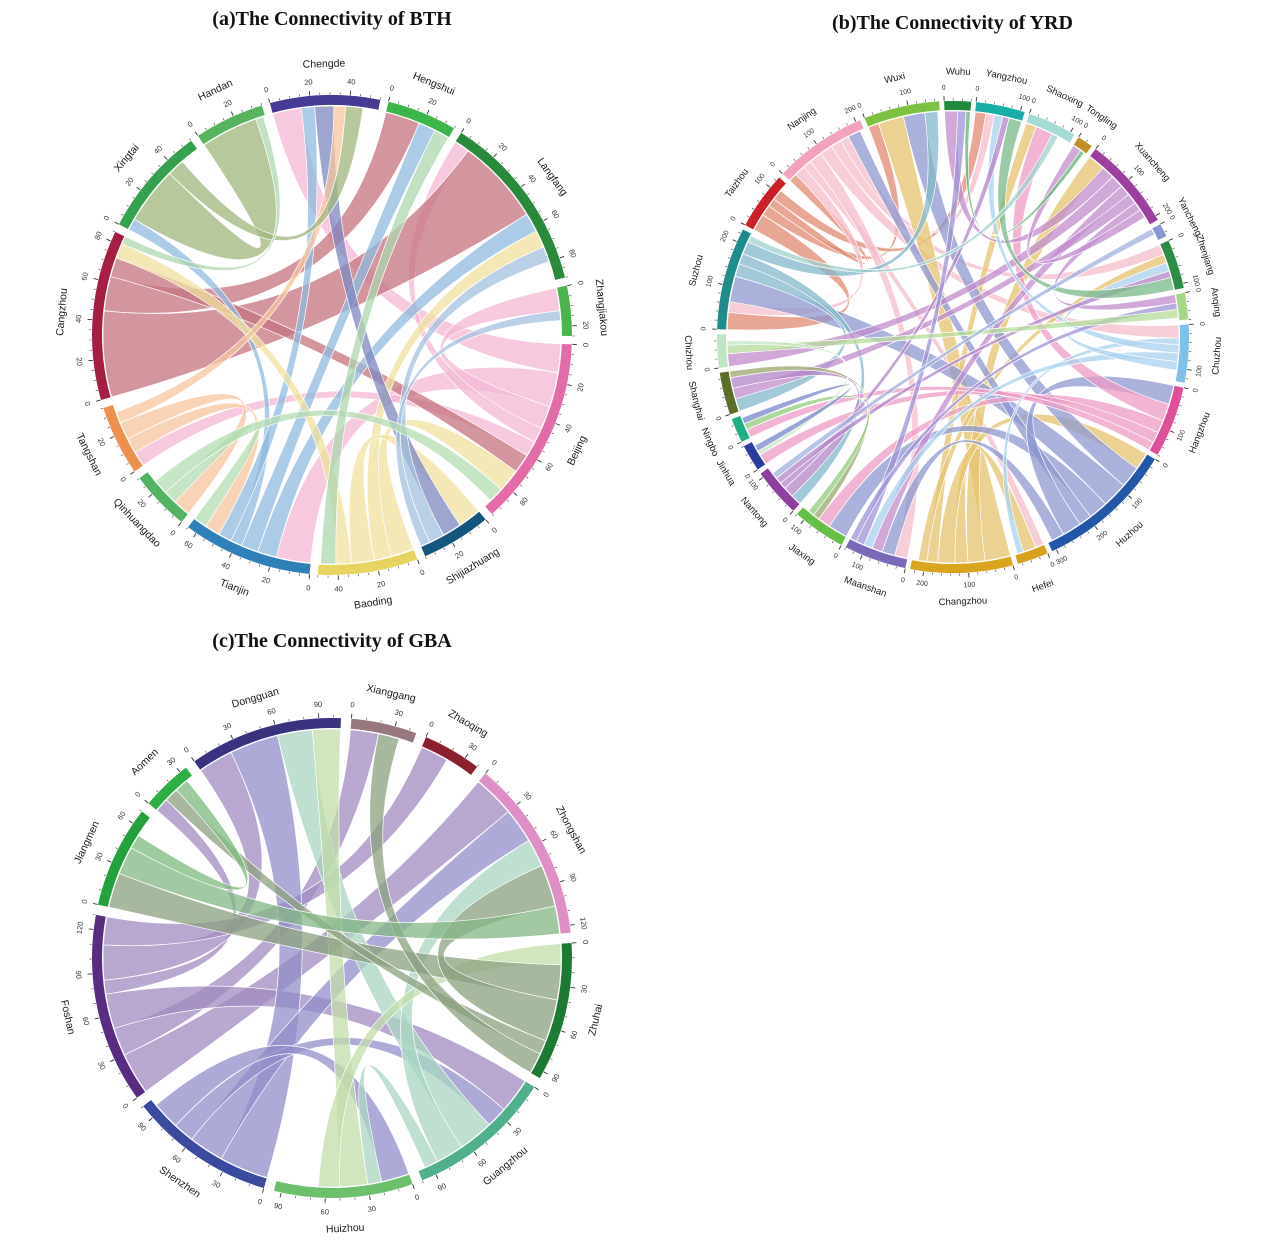  I want to click on sector-arc-Zhuhai, so click(551, 1011).